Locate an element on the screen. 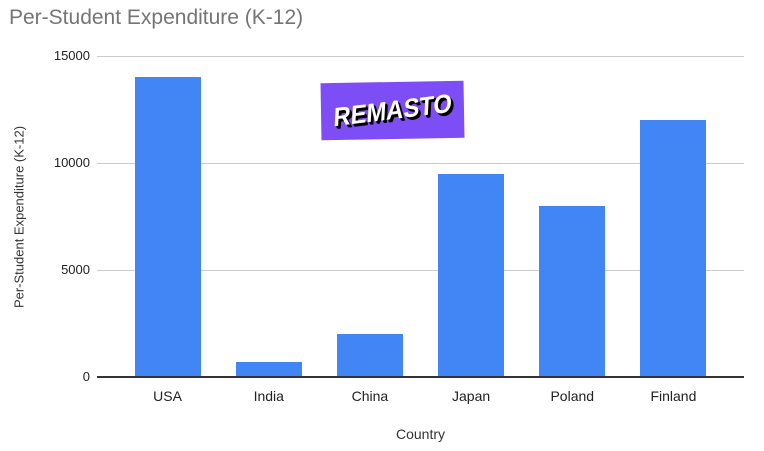 The height and width of the screenshot is (451, 764). x-tick-japan: Japan is located at coordinates (471, 396).